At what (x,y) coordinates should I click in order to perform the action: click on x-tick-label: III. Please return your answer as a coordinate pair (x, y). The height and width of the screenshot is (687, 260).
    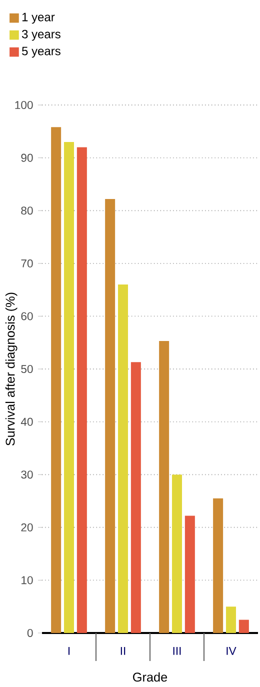
    Looking at the image, I should click on (177, 651).